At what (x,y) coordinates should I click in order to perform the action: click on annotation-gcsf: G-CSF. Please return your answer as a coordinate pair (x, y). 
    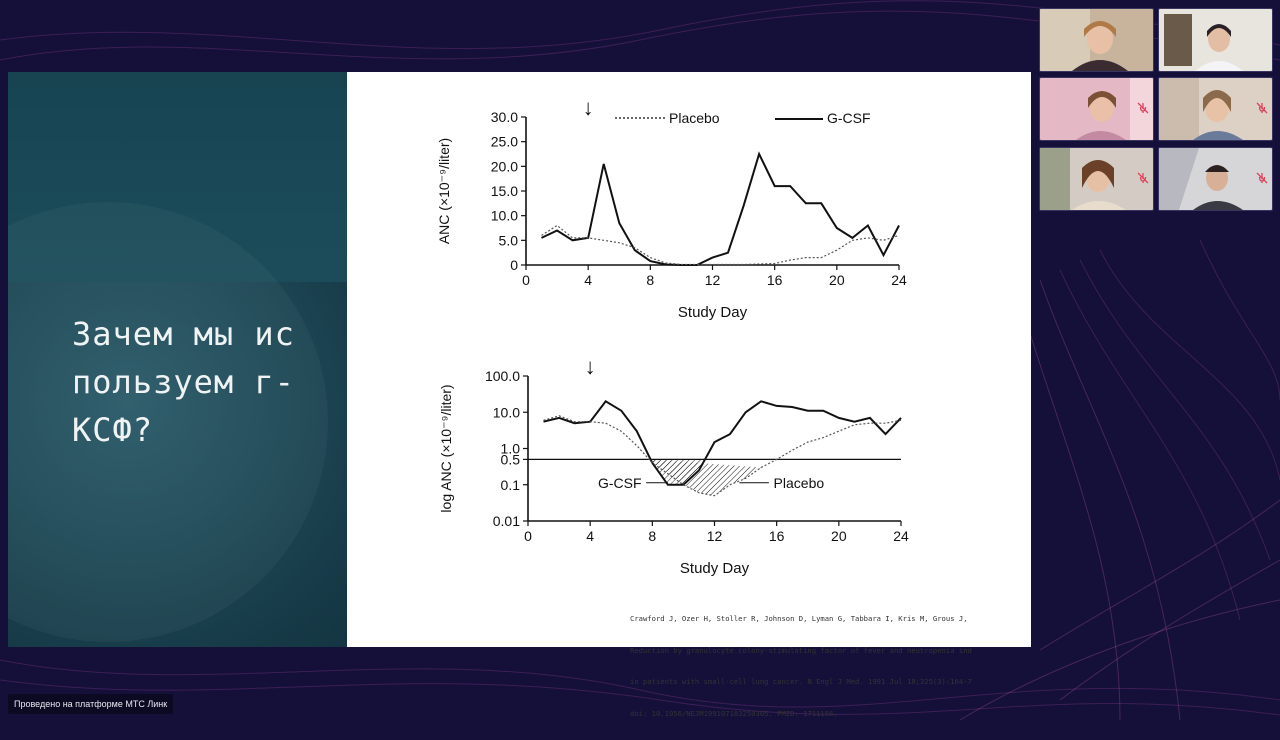
    Looking at the image, I should click on (620, 483).